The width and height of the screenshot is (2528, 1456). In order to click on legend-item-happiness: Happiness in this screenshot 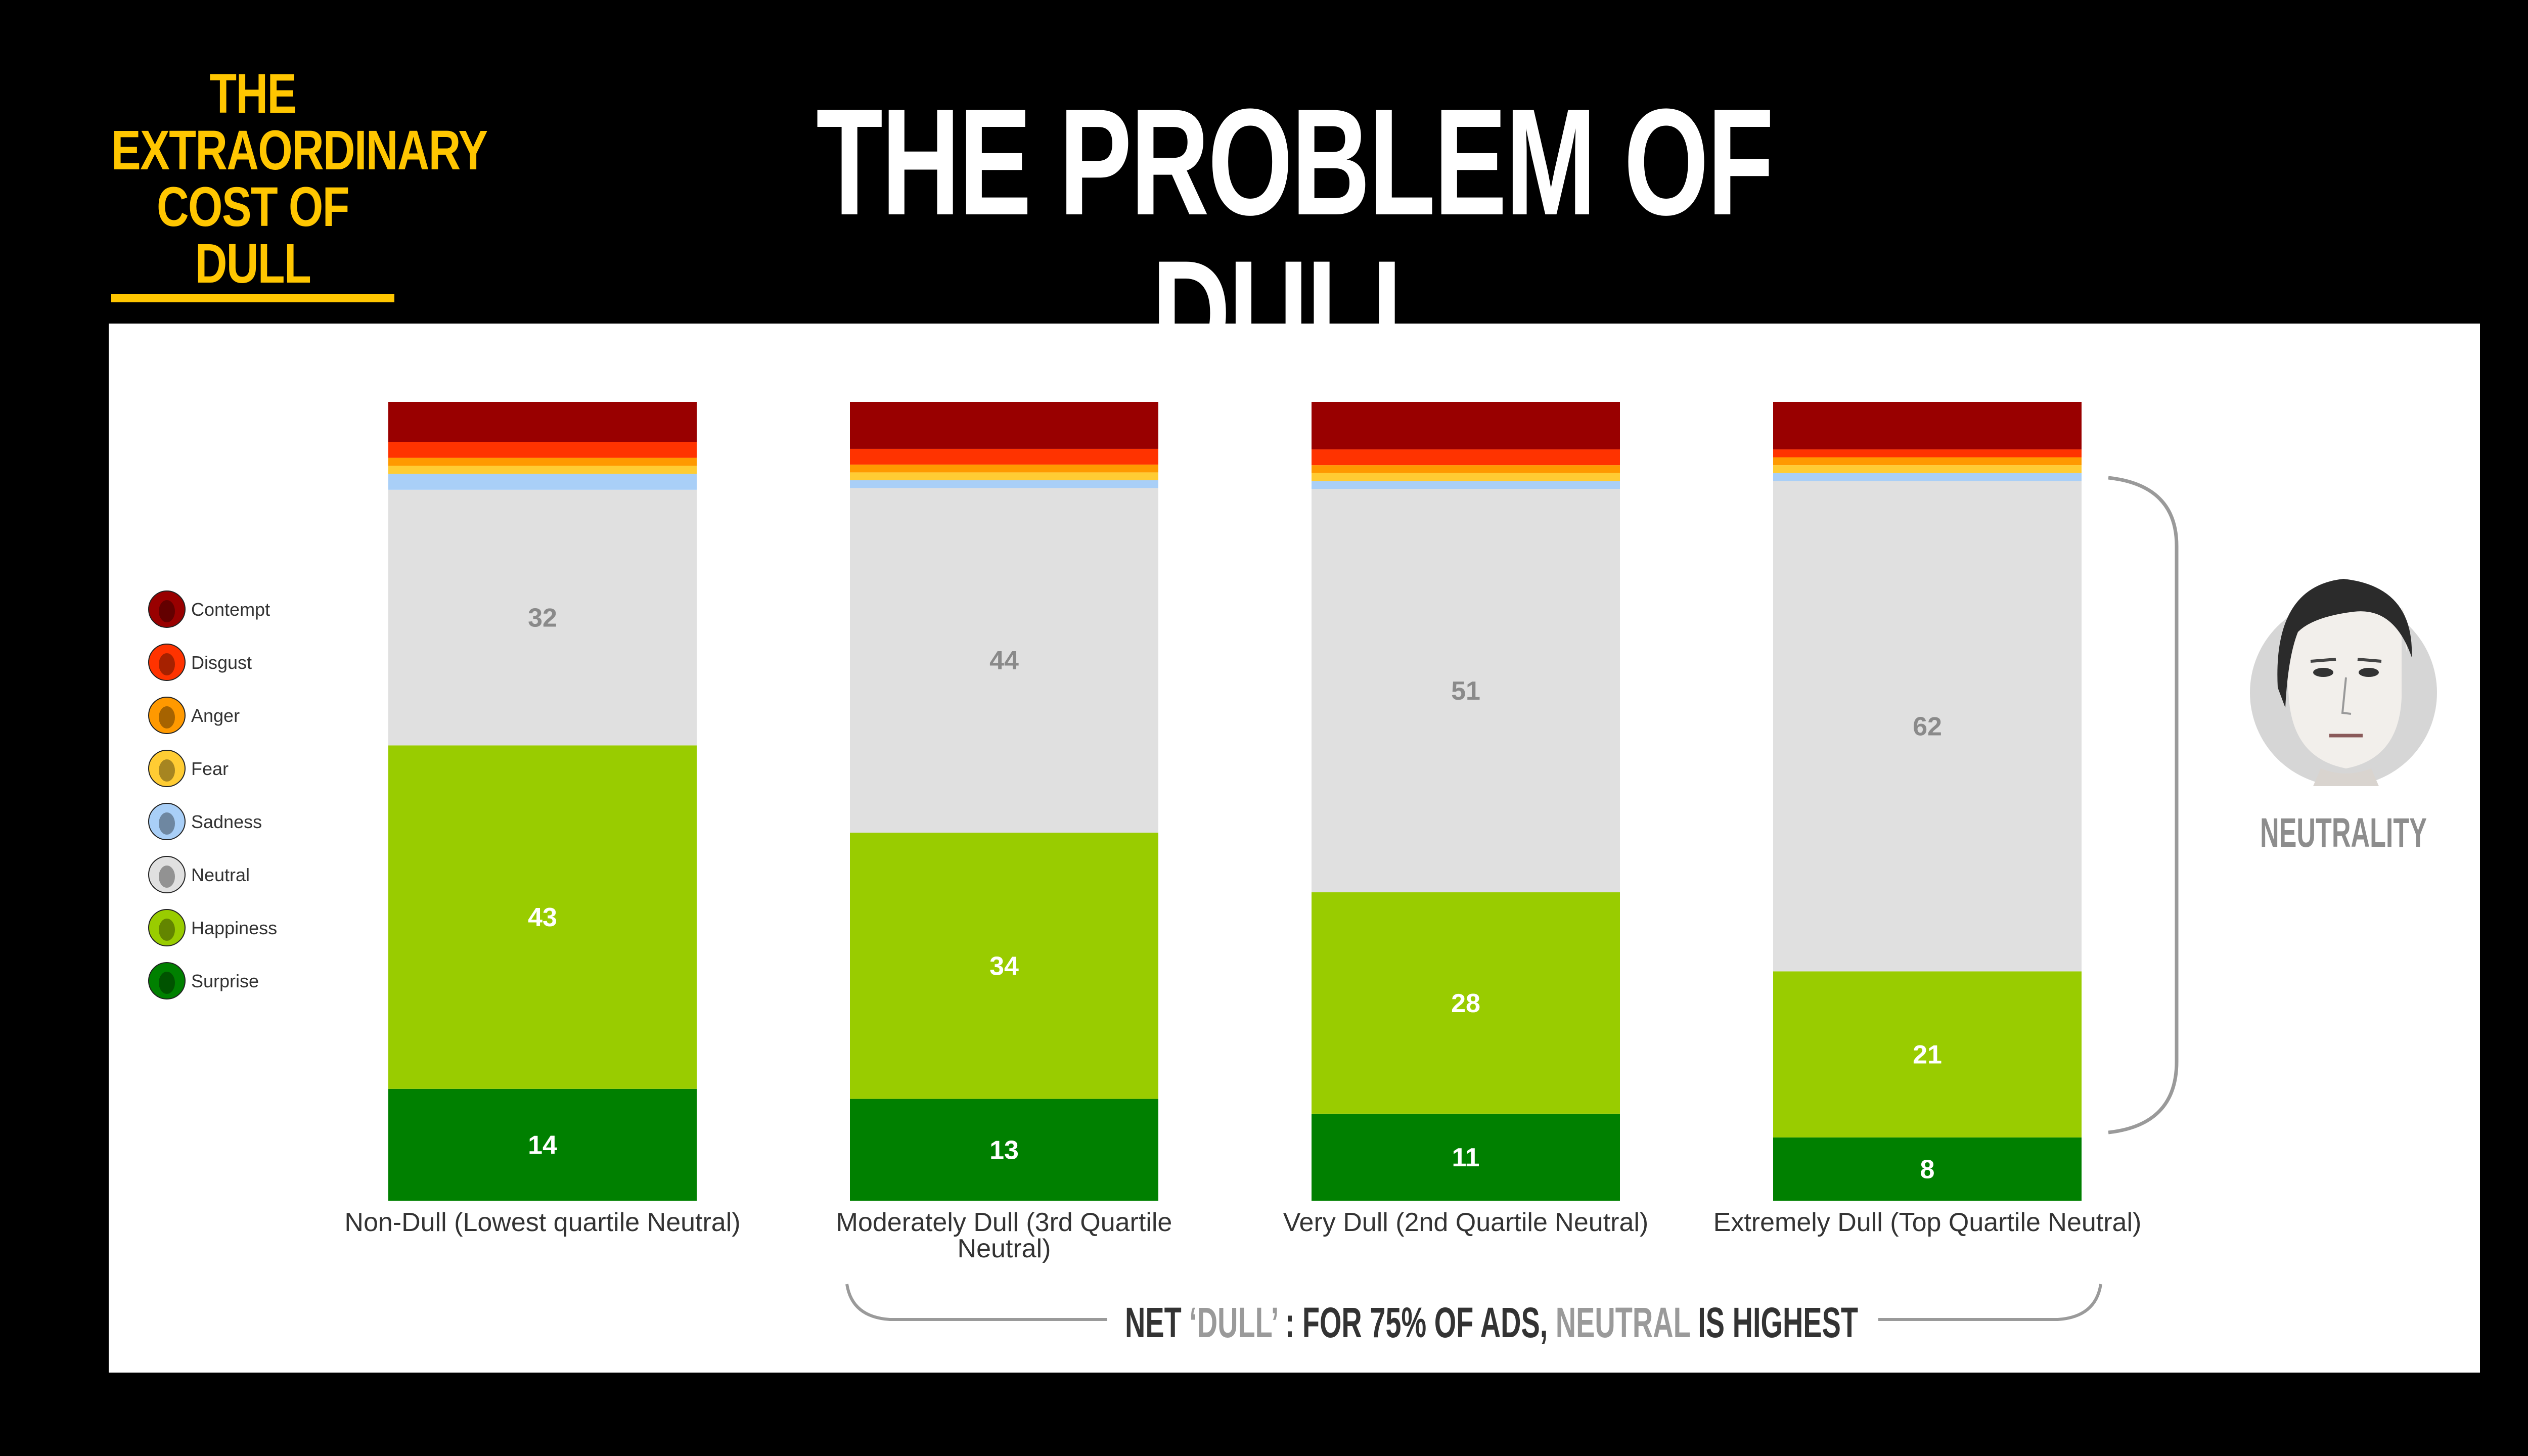, I will do `click(213, 927)`.